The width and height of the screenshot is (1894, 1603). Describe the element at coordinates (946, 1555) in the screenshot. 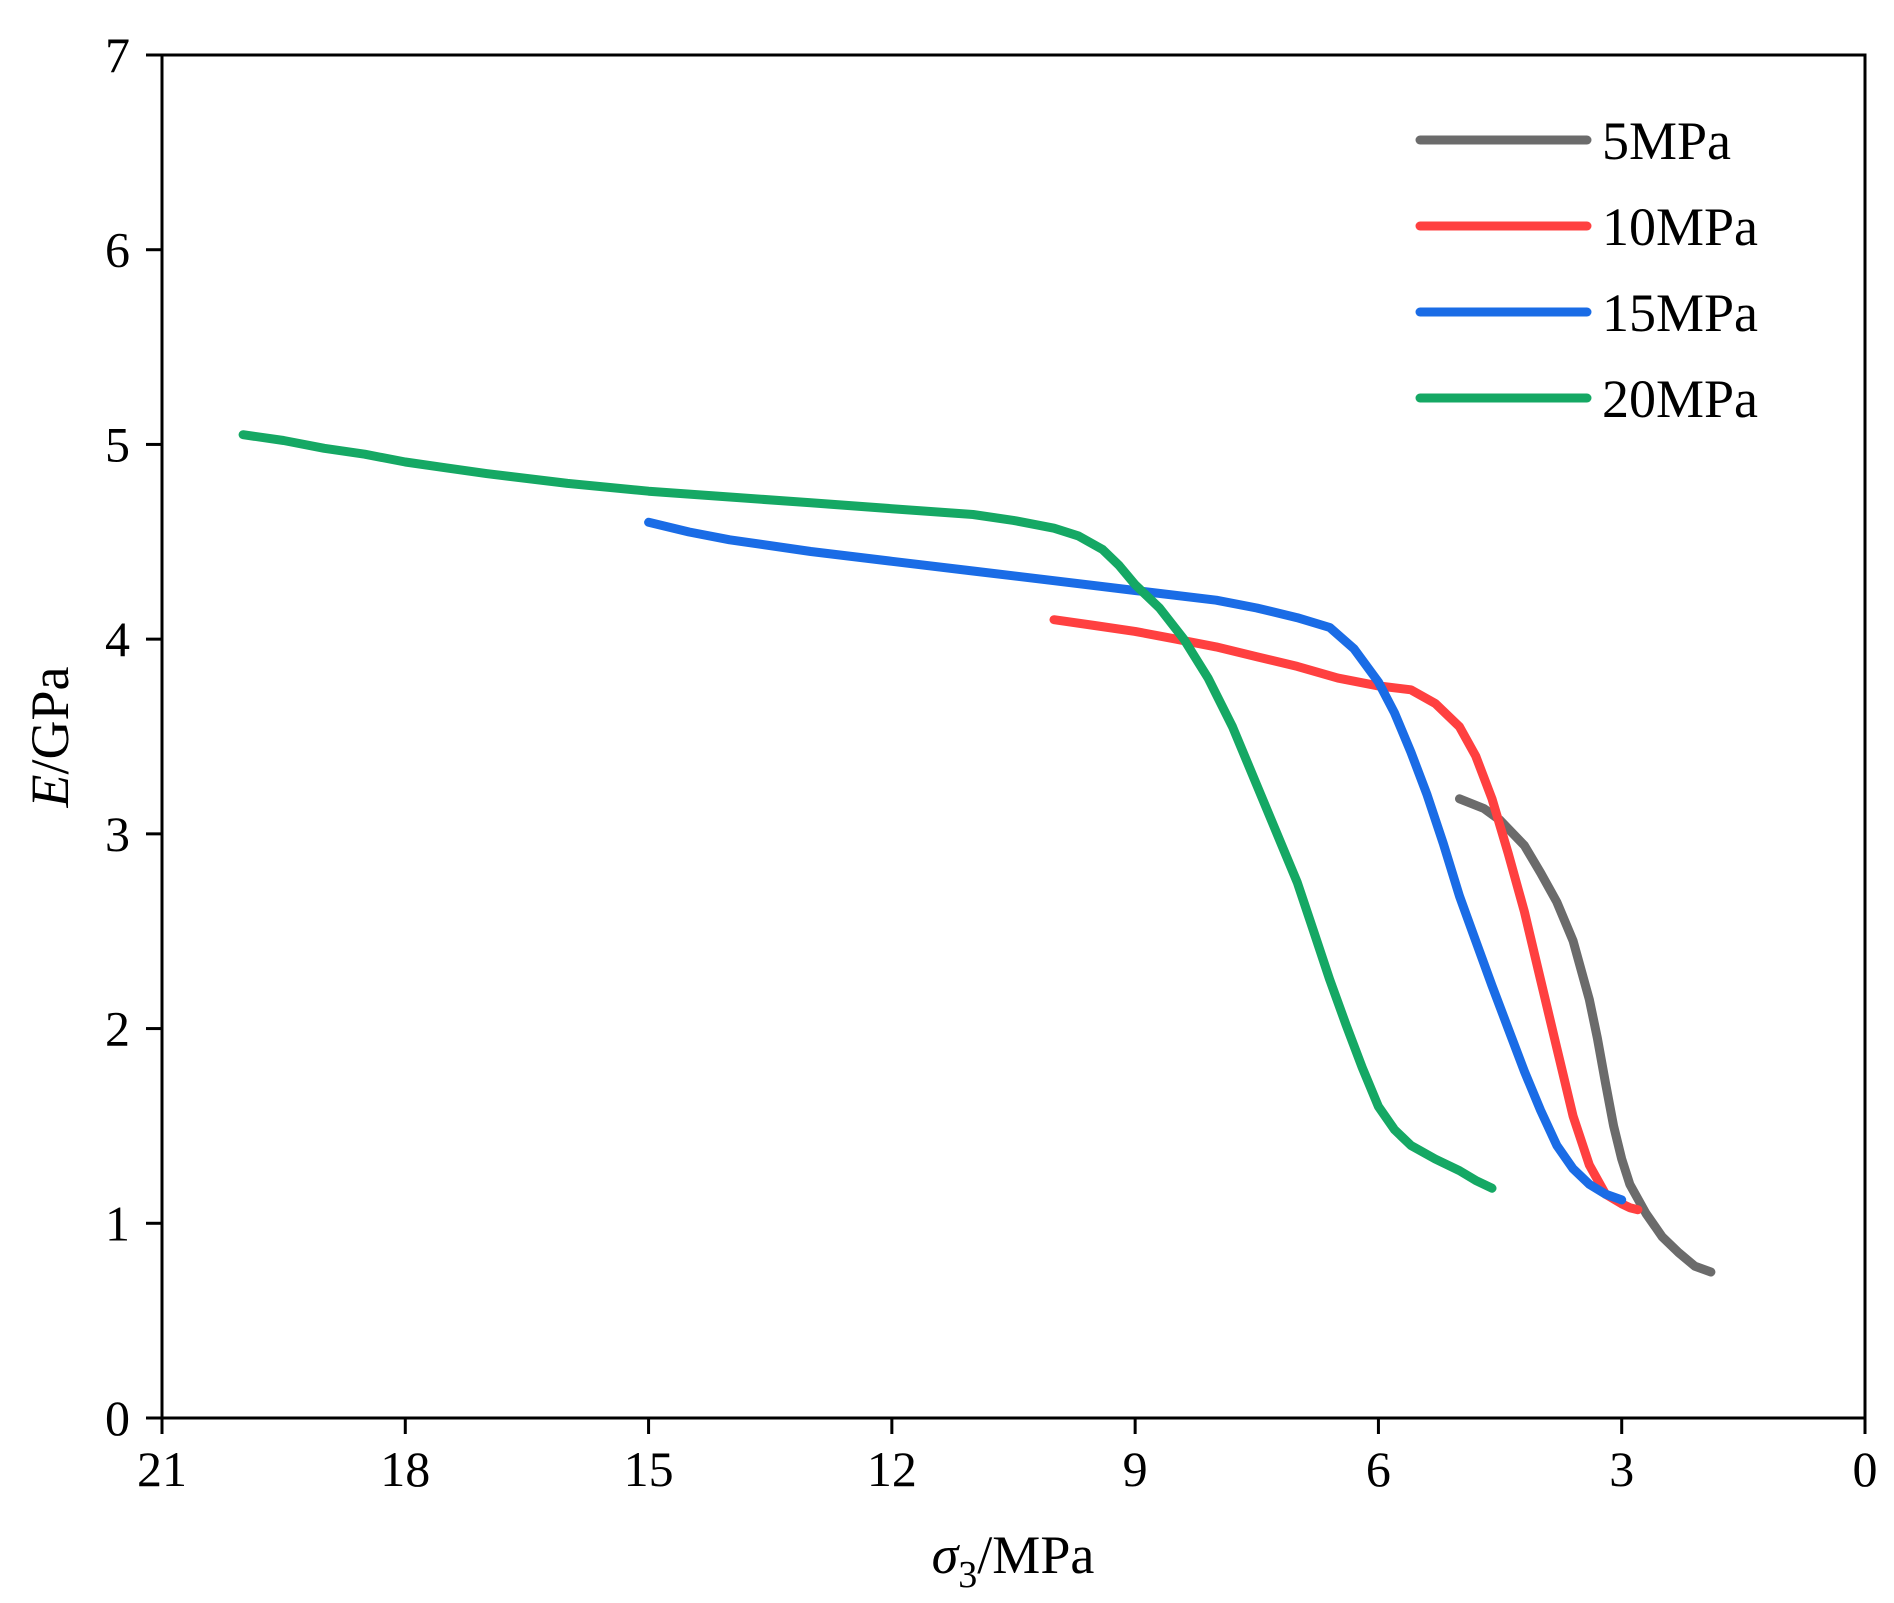

I see `x-axis-symbol: σ` at that location.